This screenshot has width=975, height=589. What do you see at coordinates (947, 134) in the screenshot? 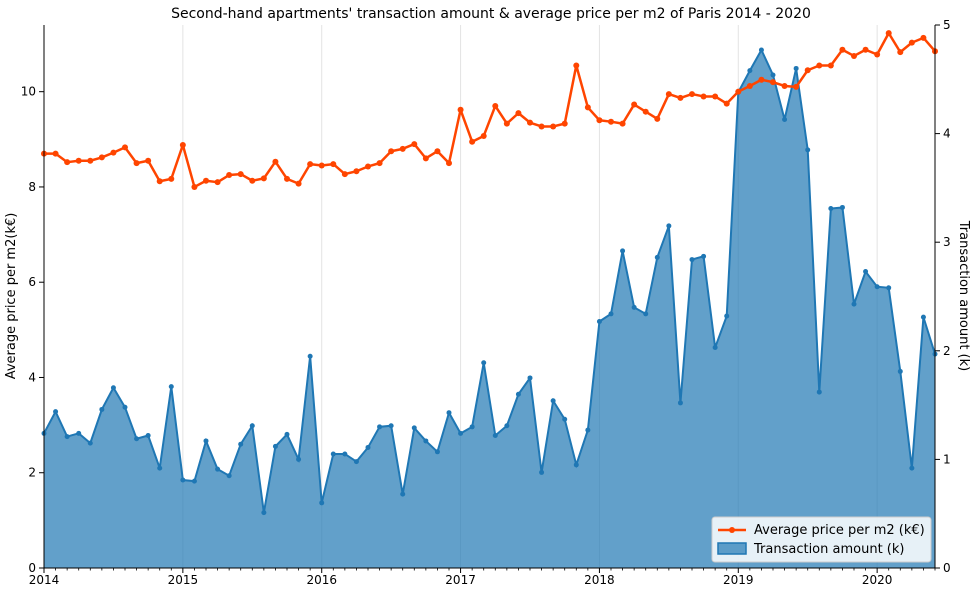
I see `y-right-tick-label-4: 4` at bounding box center [947, 134].